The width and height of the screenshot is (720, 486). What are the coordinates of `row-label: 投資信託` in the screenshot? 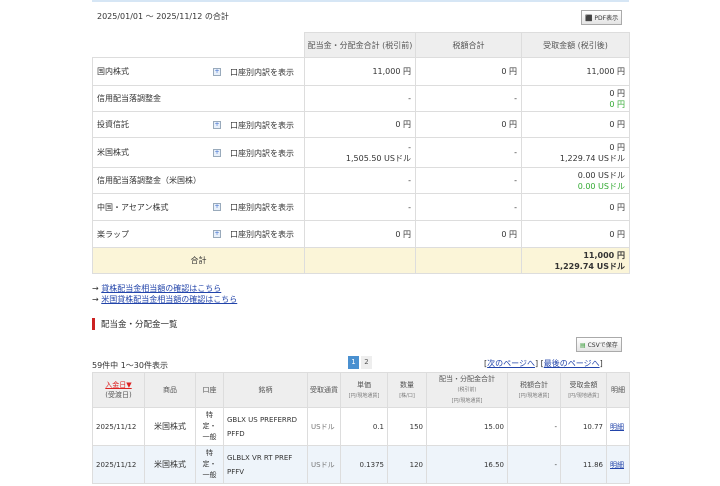 It's located at (113, 124).